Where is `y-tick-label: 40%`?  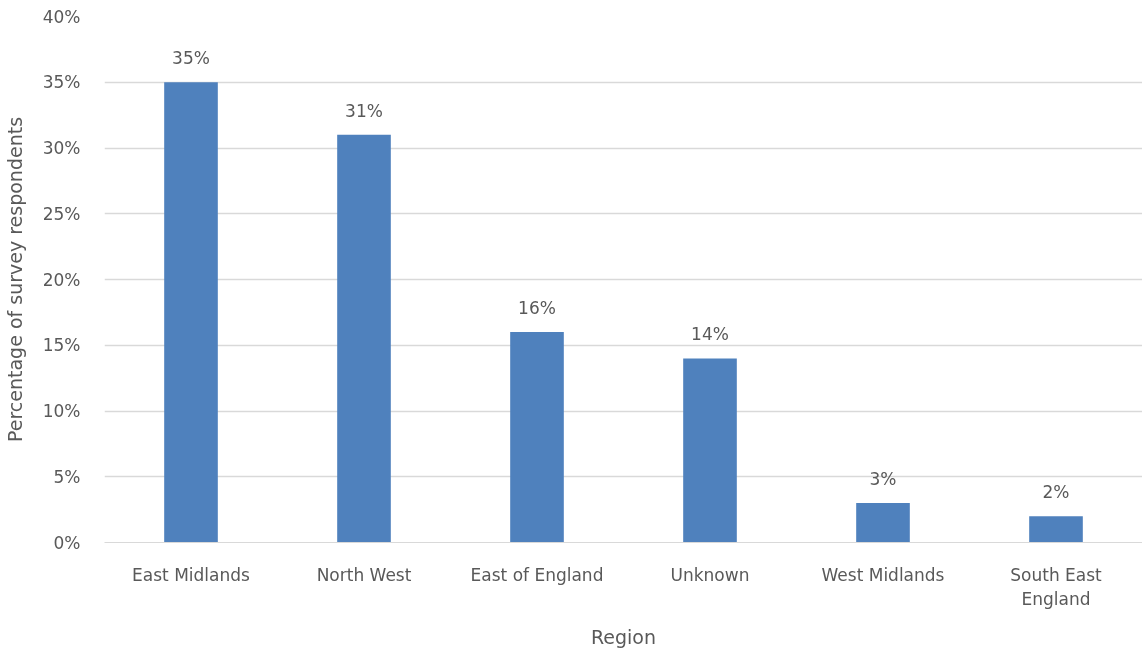
y-tick-label: 40% is located at coordinates (61, 16).